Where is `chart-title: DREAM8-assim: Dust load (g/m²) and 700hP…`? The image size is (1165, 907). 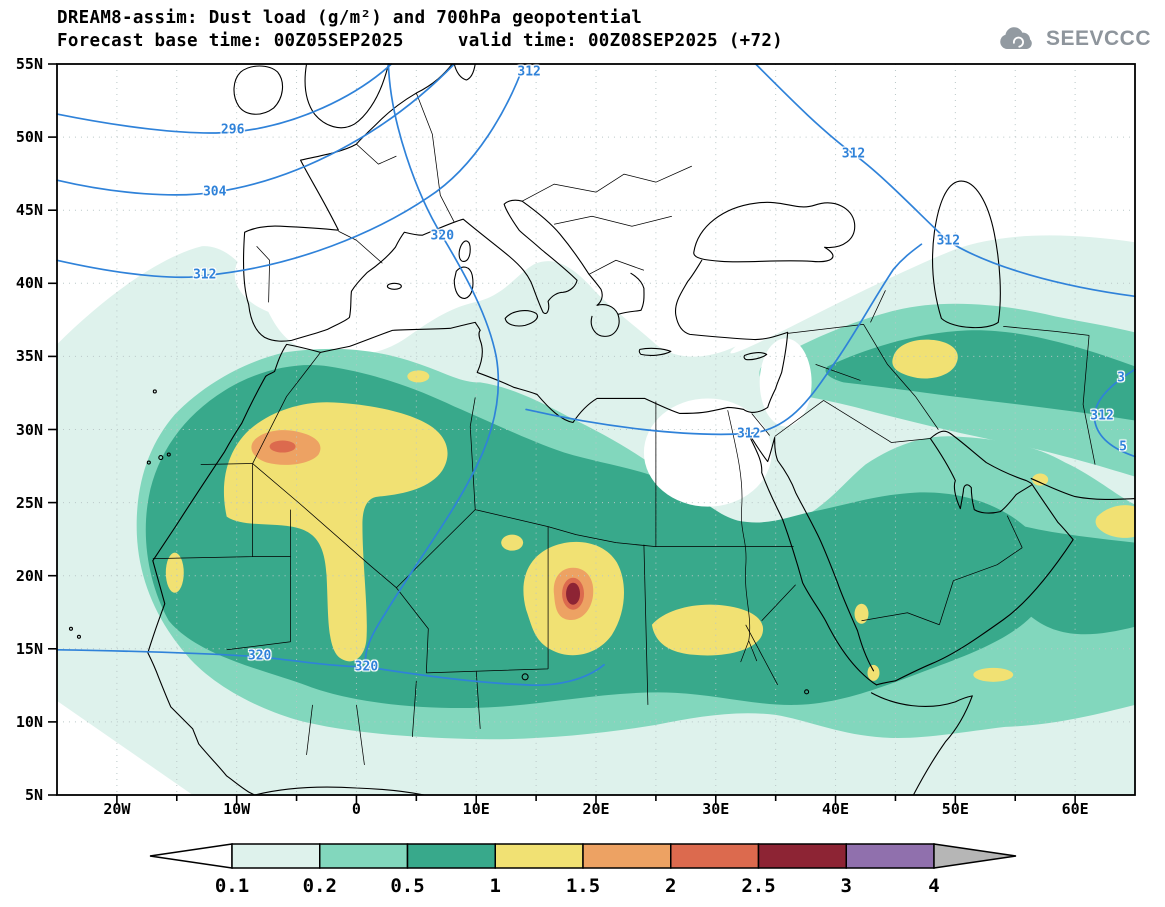
chart-title: DREAM8-assim: Dust load (g/m²) and 700hP… is located at coordinates (350, 18).